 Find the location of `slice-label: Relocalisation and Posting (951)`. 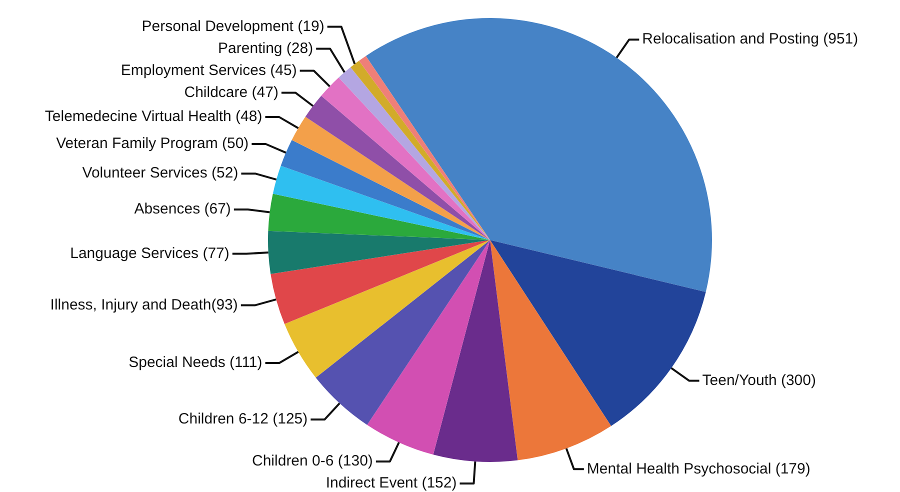

slice-label: Relocalisation and Posting (951) is located at coordinates (750, 39).